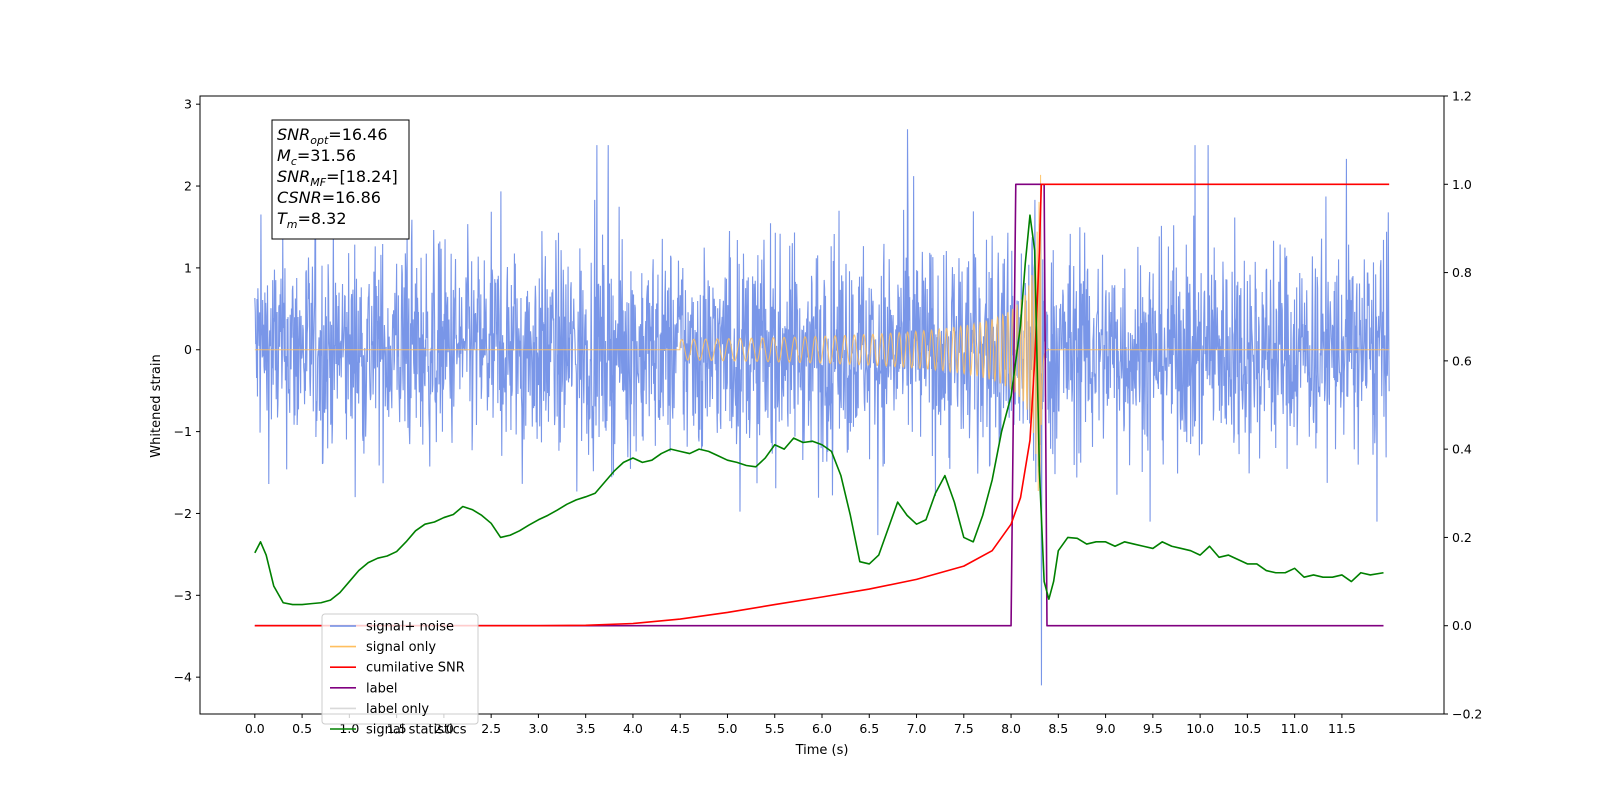 Image resolution: width=1600 pixels, height=800 pixels. I want to click on x-tick-label: 2.0, so click(444, 728).